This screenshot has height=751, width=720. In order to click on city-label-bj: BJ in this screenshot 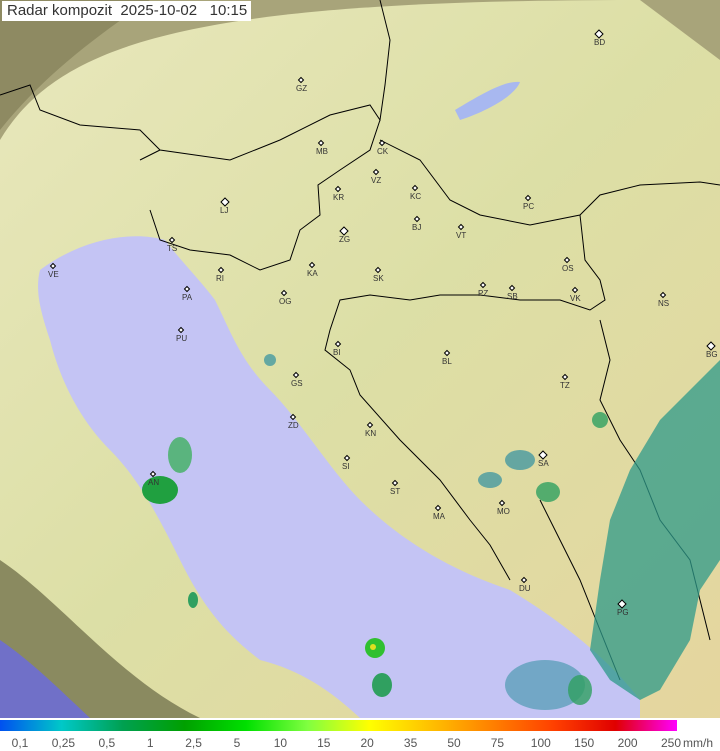, I will do `click(416, 227)`.